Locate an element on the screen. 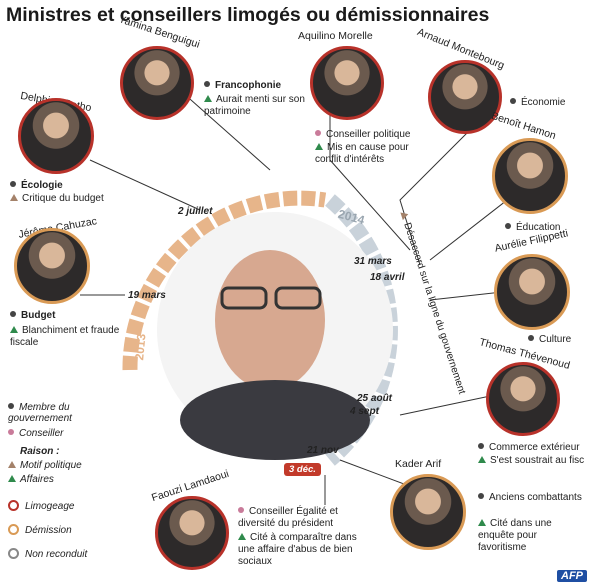  person-role: Conseiller politique is located at coordinates (363, 135).